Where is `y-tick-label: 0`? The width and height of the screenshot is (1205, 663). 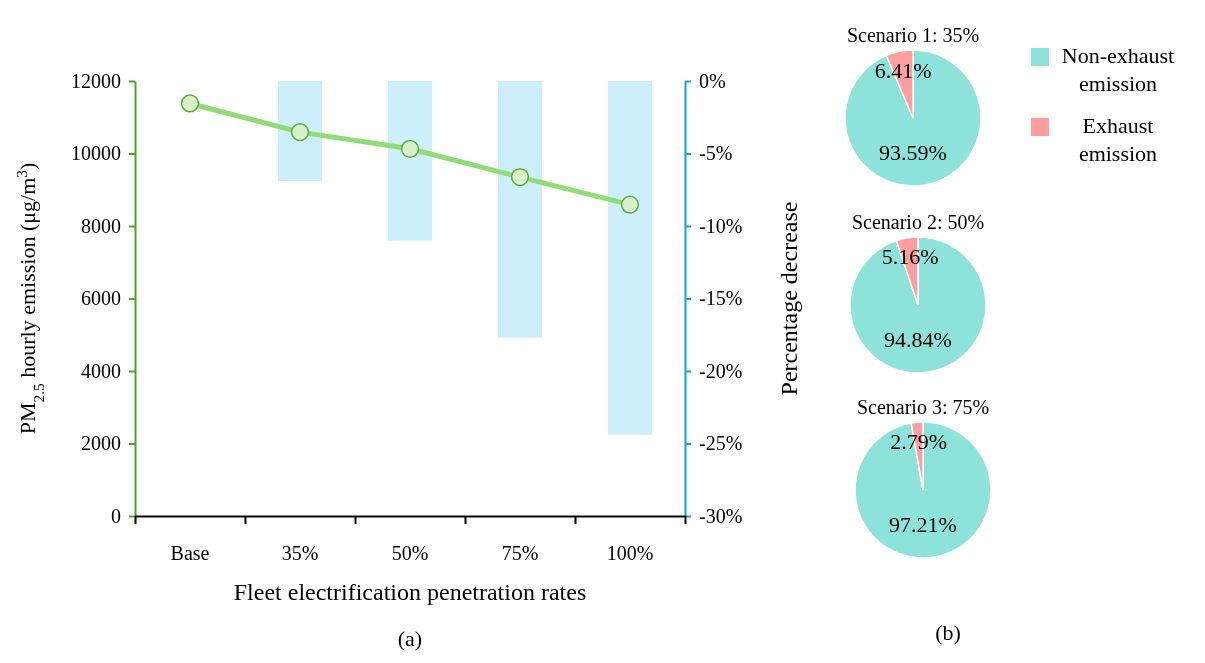 y-tick-label: 0 is located at coordinates (116, 515).